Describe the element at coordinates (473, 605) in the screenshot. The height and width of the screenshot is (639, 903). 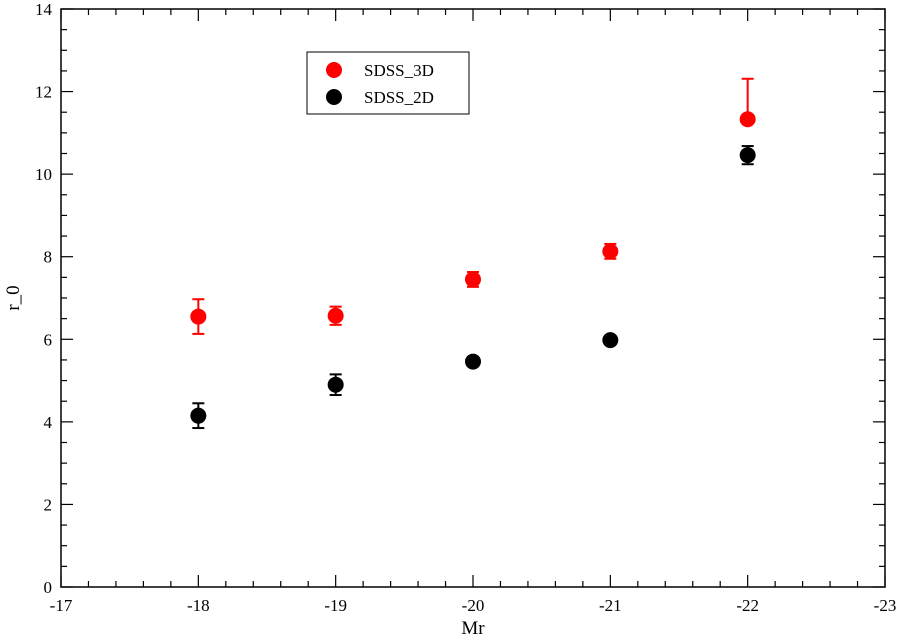
I see `x-tick-label: -20` at that location.